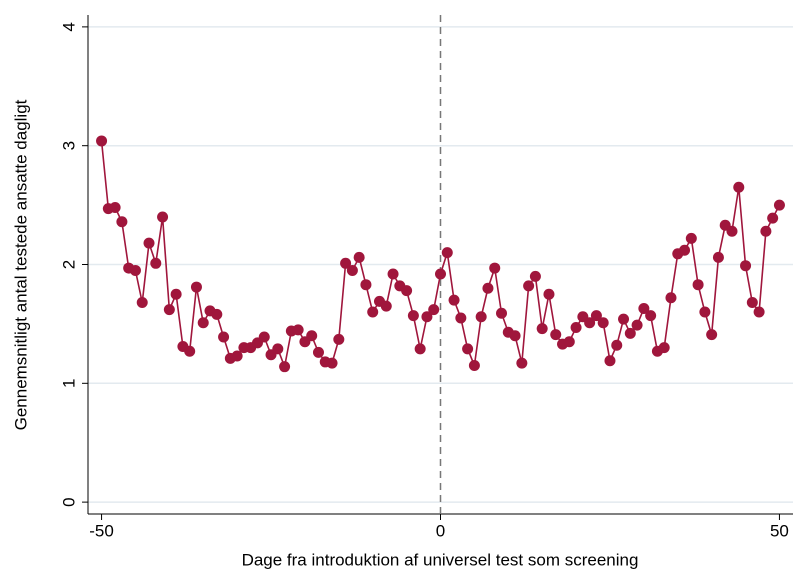 The width and height of the screenshot is (795, 572). What do you see at coordinates (101, 530) in the screenshot?
I see `x-tick-label: -50` at bounding box center [101, 530].